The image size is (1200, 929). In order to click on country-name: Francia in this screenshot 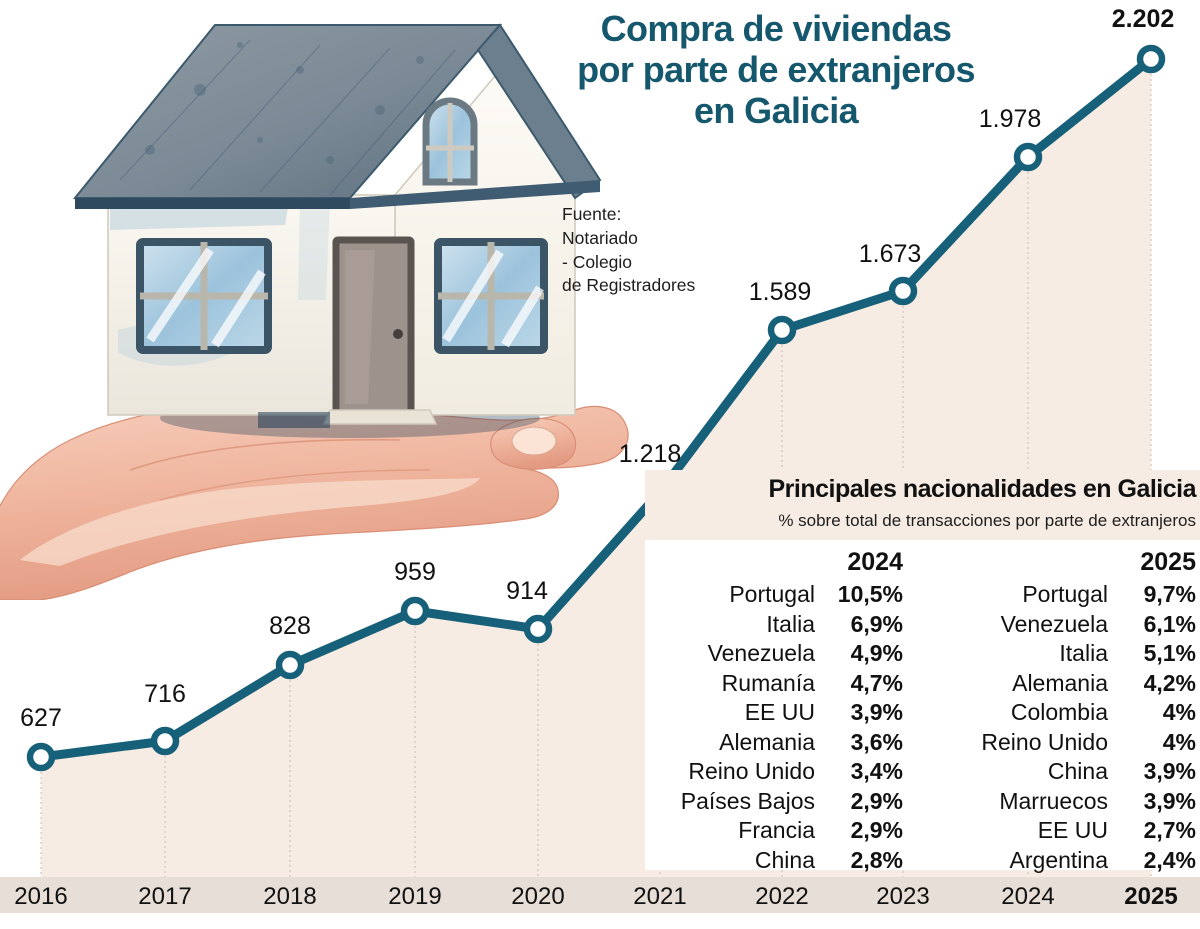, I will do `click(776, 830)`.